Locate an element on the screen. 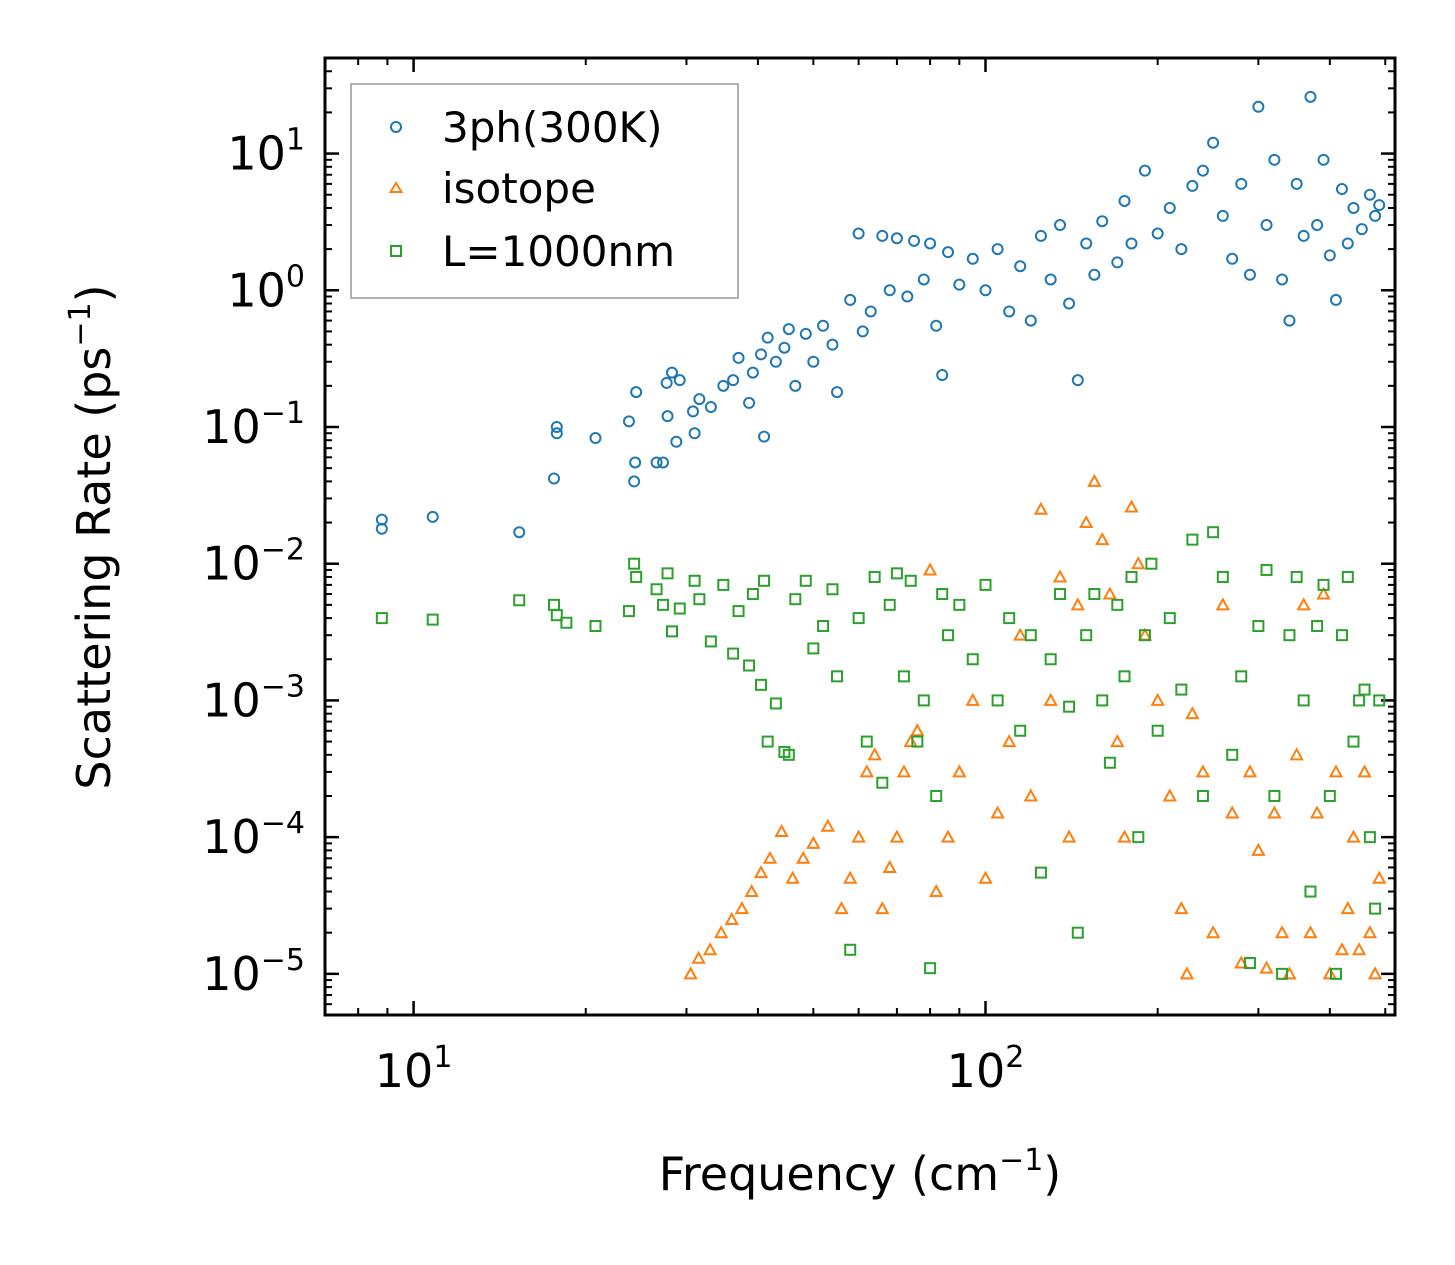  y-tick-label: 10⁻⁴ is located at coordinates (253, 835).